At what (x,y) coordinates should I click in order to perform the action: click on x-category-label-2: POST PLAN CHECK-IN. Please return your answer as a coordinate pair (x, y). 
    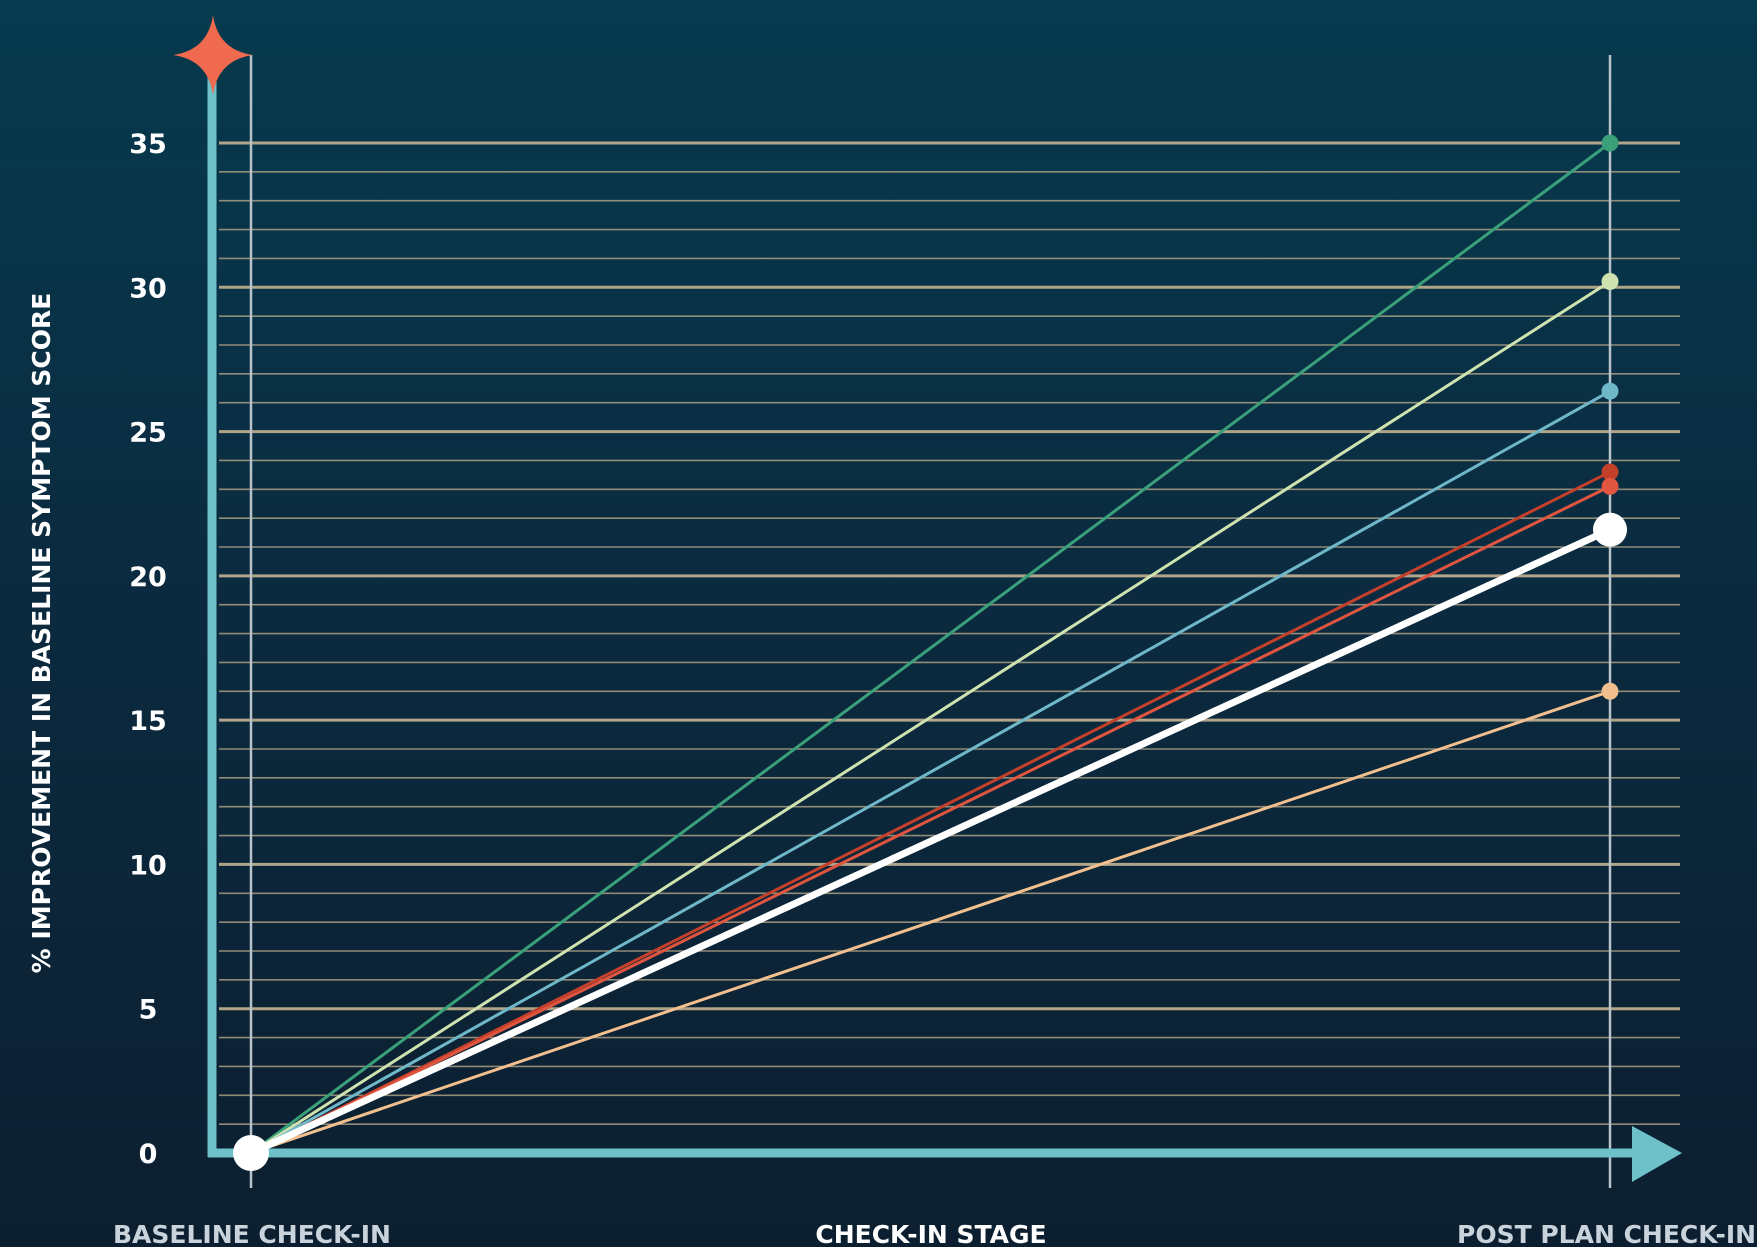
    Looking at the image, I should click on (1606, 1233).